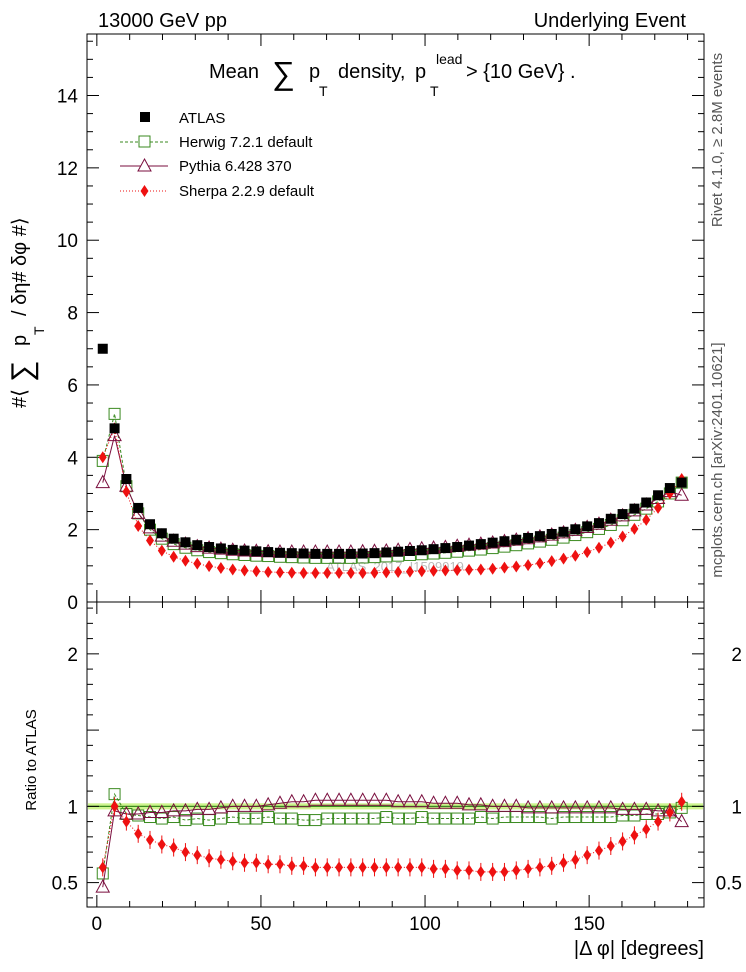 The width and height of the screenshot is (746, 972). I want to click on legend-label-atlas: ATLAS, so click(202, 118).